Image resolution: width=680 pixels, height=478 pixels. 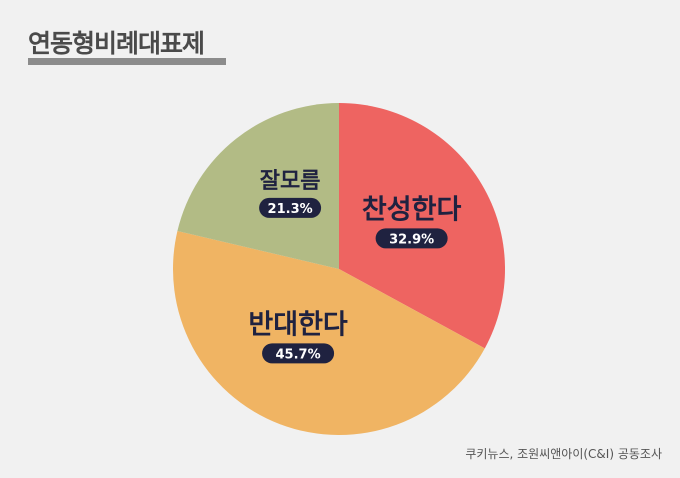 What do you see at coordinates (298, 324) in the screenshot?
I see `slice-label-2: 반대한다` at bounding box center [298, 324].